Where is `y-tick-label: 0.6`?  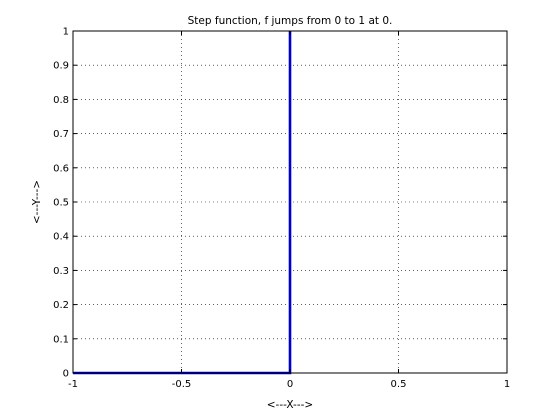
y-tick-label: 0.6 is located at coordinates (61, 168).